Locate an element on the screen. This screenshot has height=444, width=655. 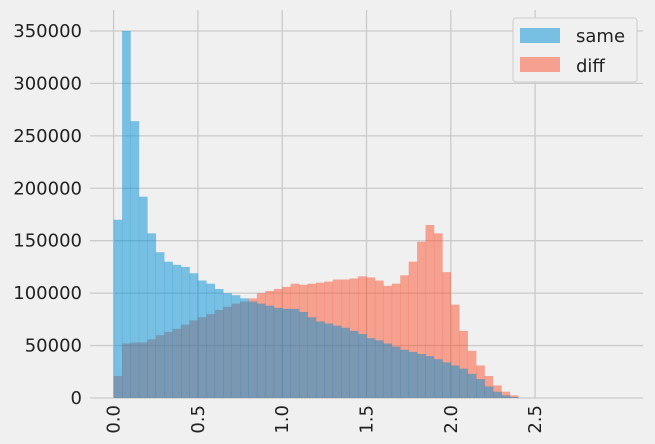
legend-swatch-diff is located at coordinates (540, 64).